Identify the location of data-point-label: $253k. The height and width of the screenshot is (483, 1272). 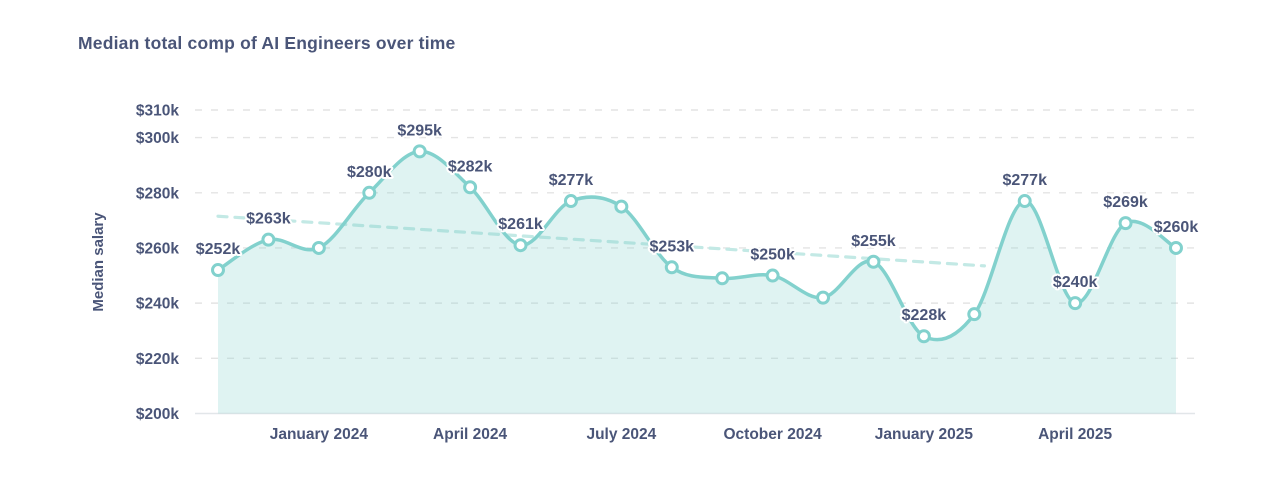
(672, 246).